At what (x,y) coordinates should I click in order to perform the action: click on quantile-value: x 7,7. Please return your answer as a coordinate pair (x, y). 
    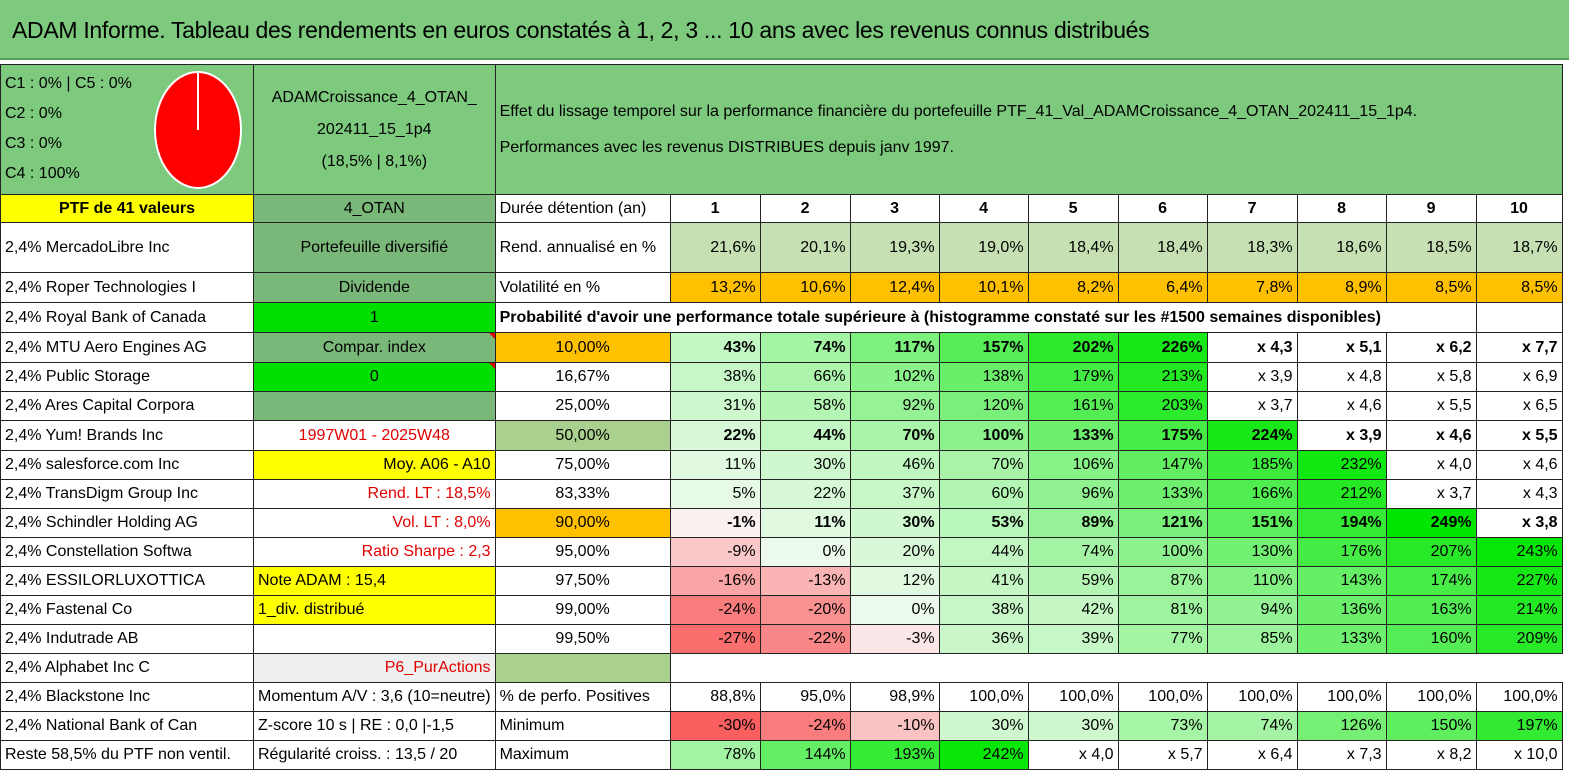
    Looking at the image, I should click on (1519, 347).